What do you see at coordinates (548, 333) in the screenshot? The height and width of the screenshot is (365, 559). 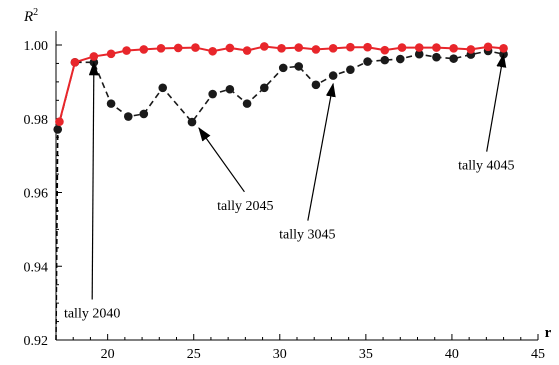 I see `x-axis-title: r` at bounding box center [548, 333].